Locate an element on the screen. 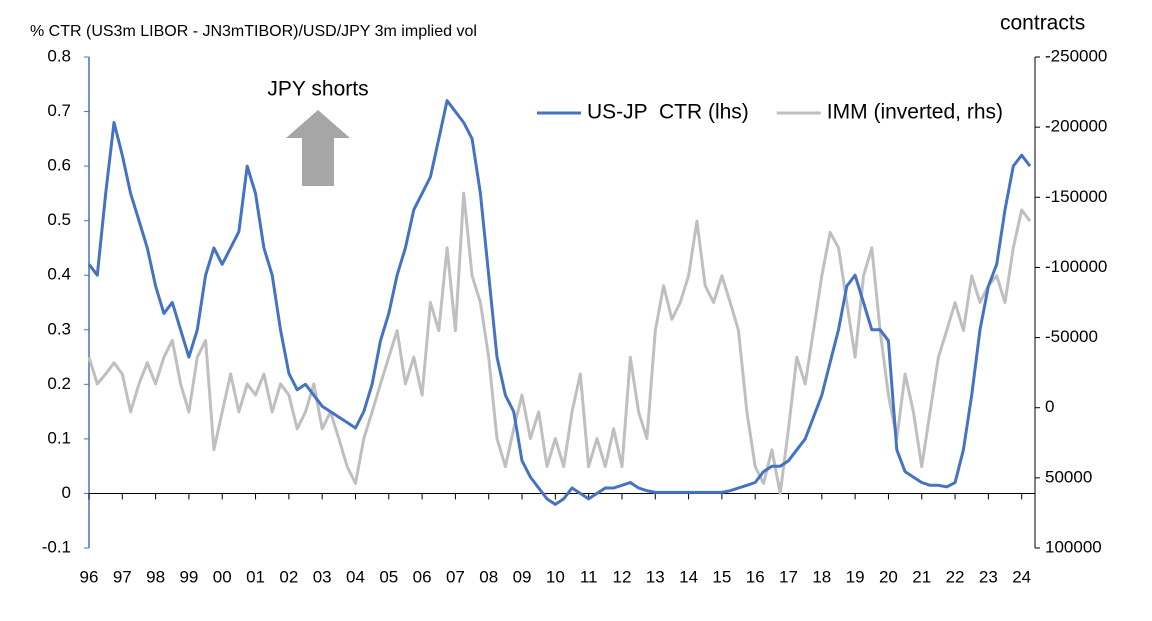 The image size is (1152, 621). x-tick-label: 10 is located at coordinates (555, 576).